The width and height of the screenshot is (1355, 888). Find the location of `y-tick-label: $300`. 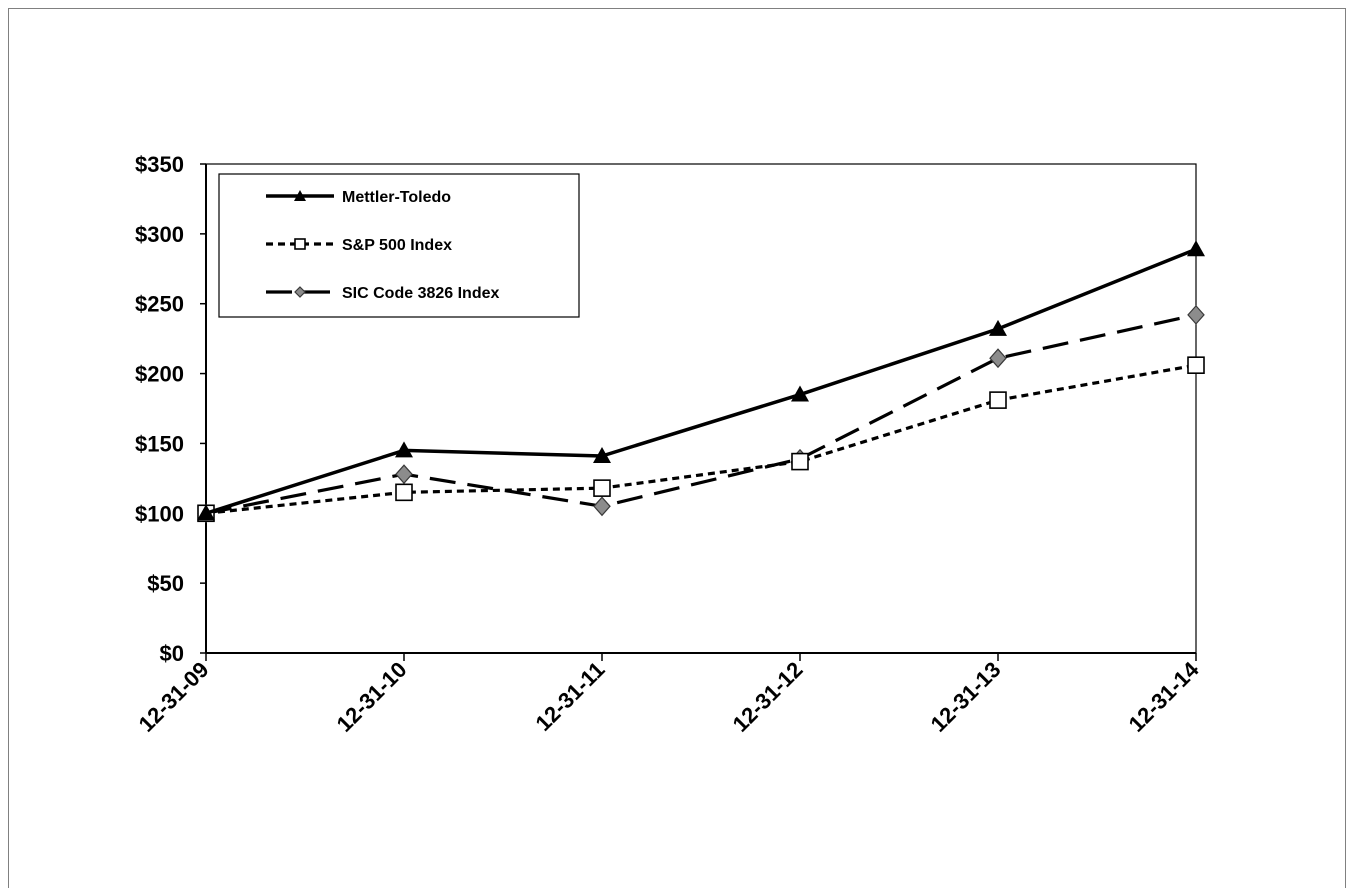

y-tick-label: $300 is located at coordinates (159, 234).